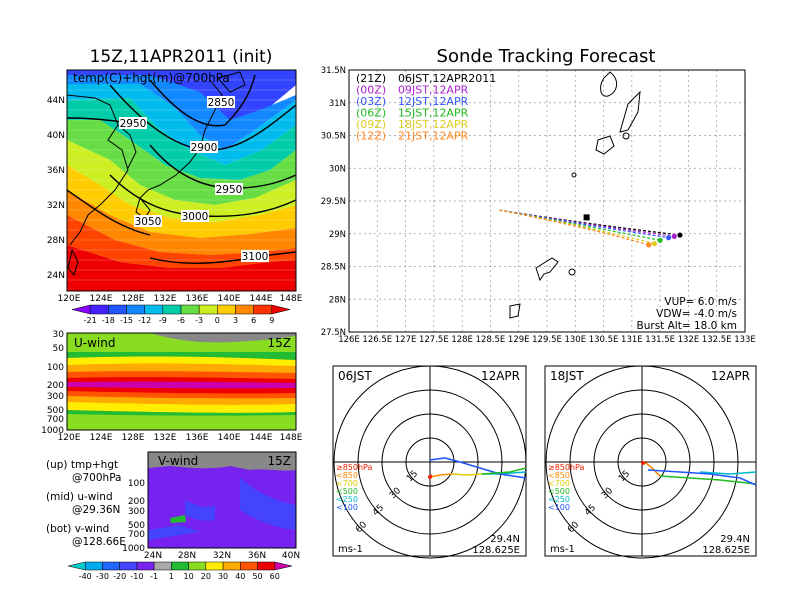 The image size is (792, 612). Describe the element at coordinates (136, 502) in the screenshot. I see `p-tick: 200` at that location.